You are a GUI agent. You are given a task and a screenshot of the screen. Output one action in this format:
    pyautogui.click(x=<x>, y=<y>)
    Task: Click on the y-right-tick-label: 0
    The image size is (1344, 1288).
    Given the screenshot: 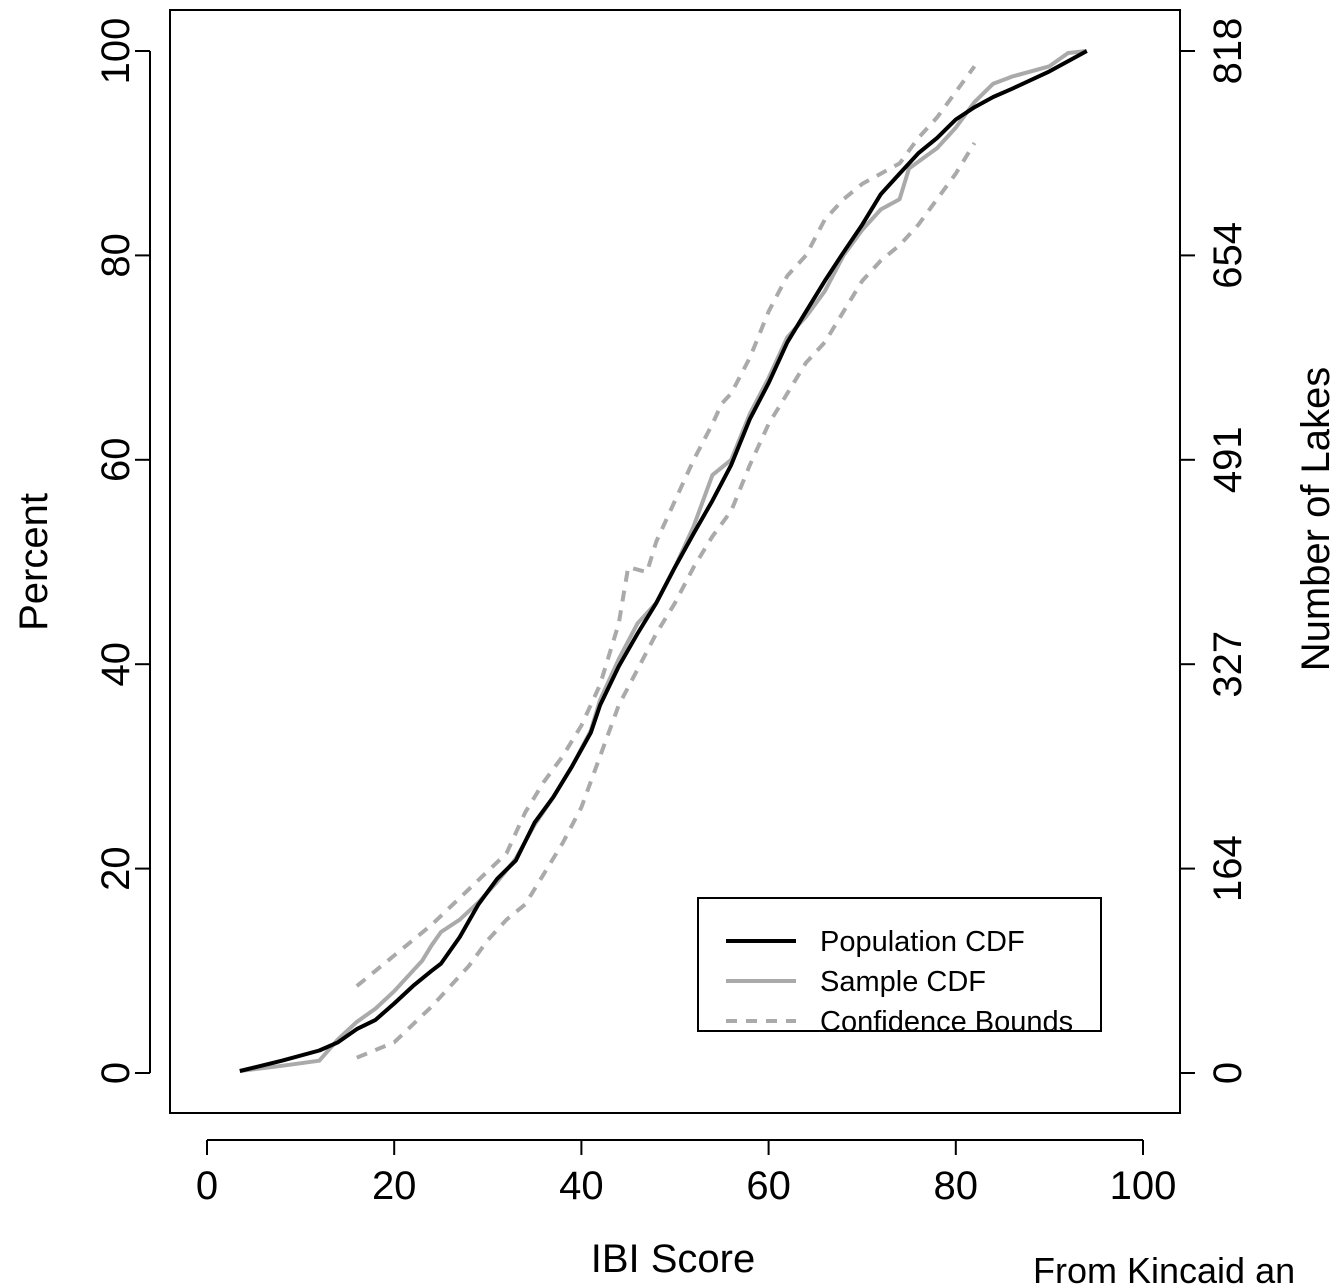 What is the action you would take?
    pyautogui.click(x=1228, y=1073)
    